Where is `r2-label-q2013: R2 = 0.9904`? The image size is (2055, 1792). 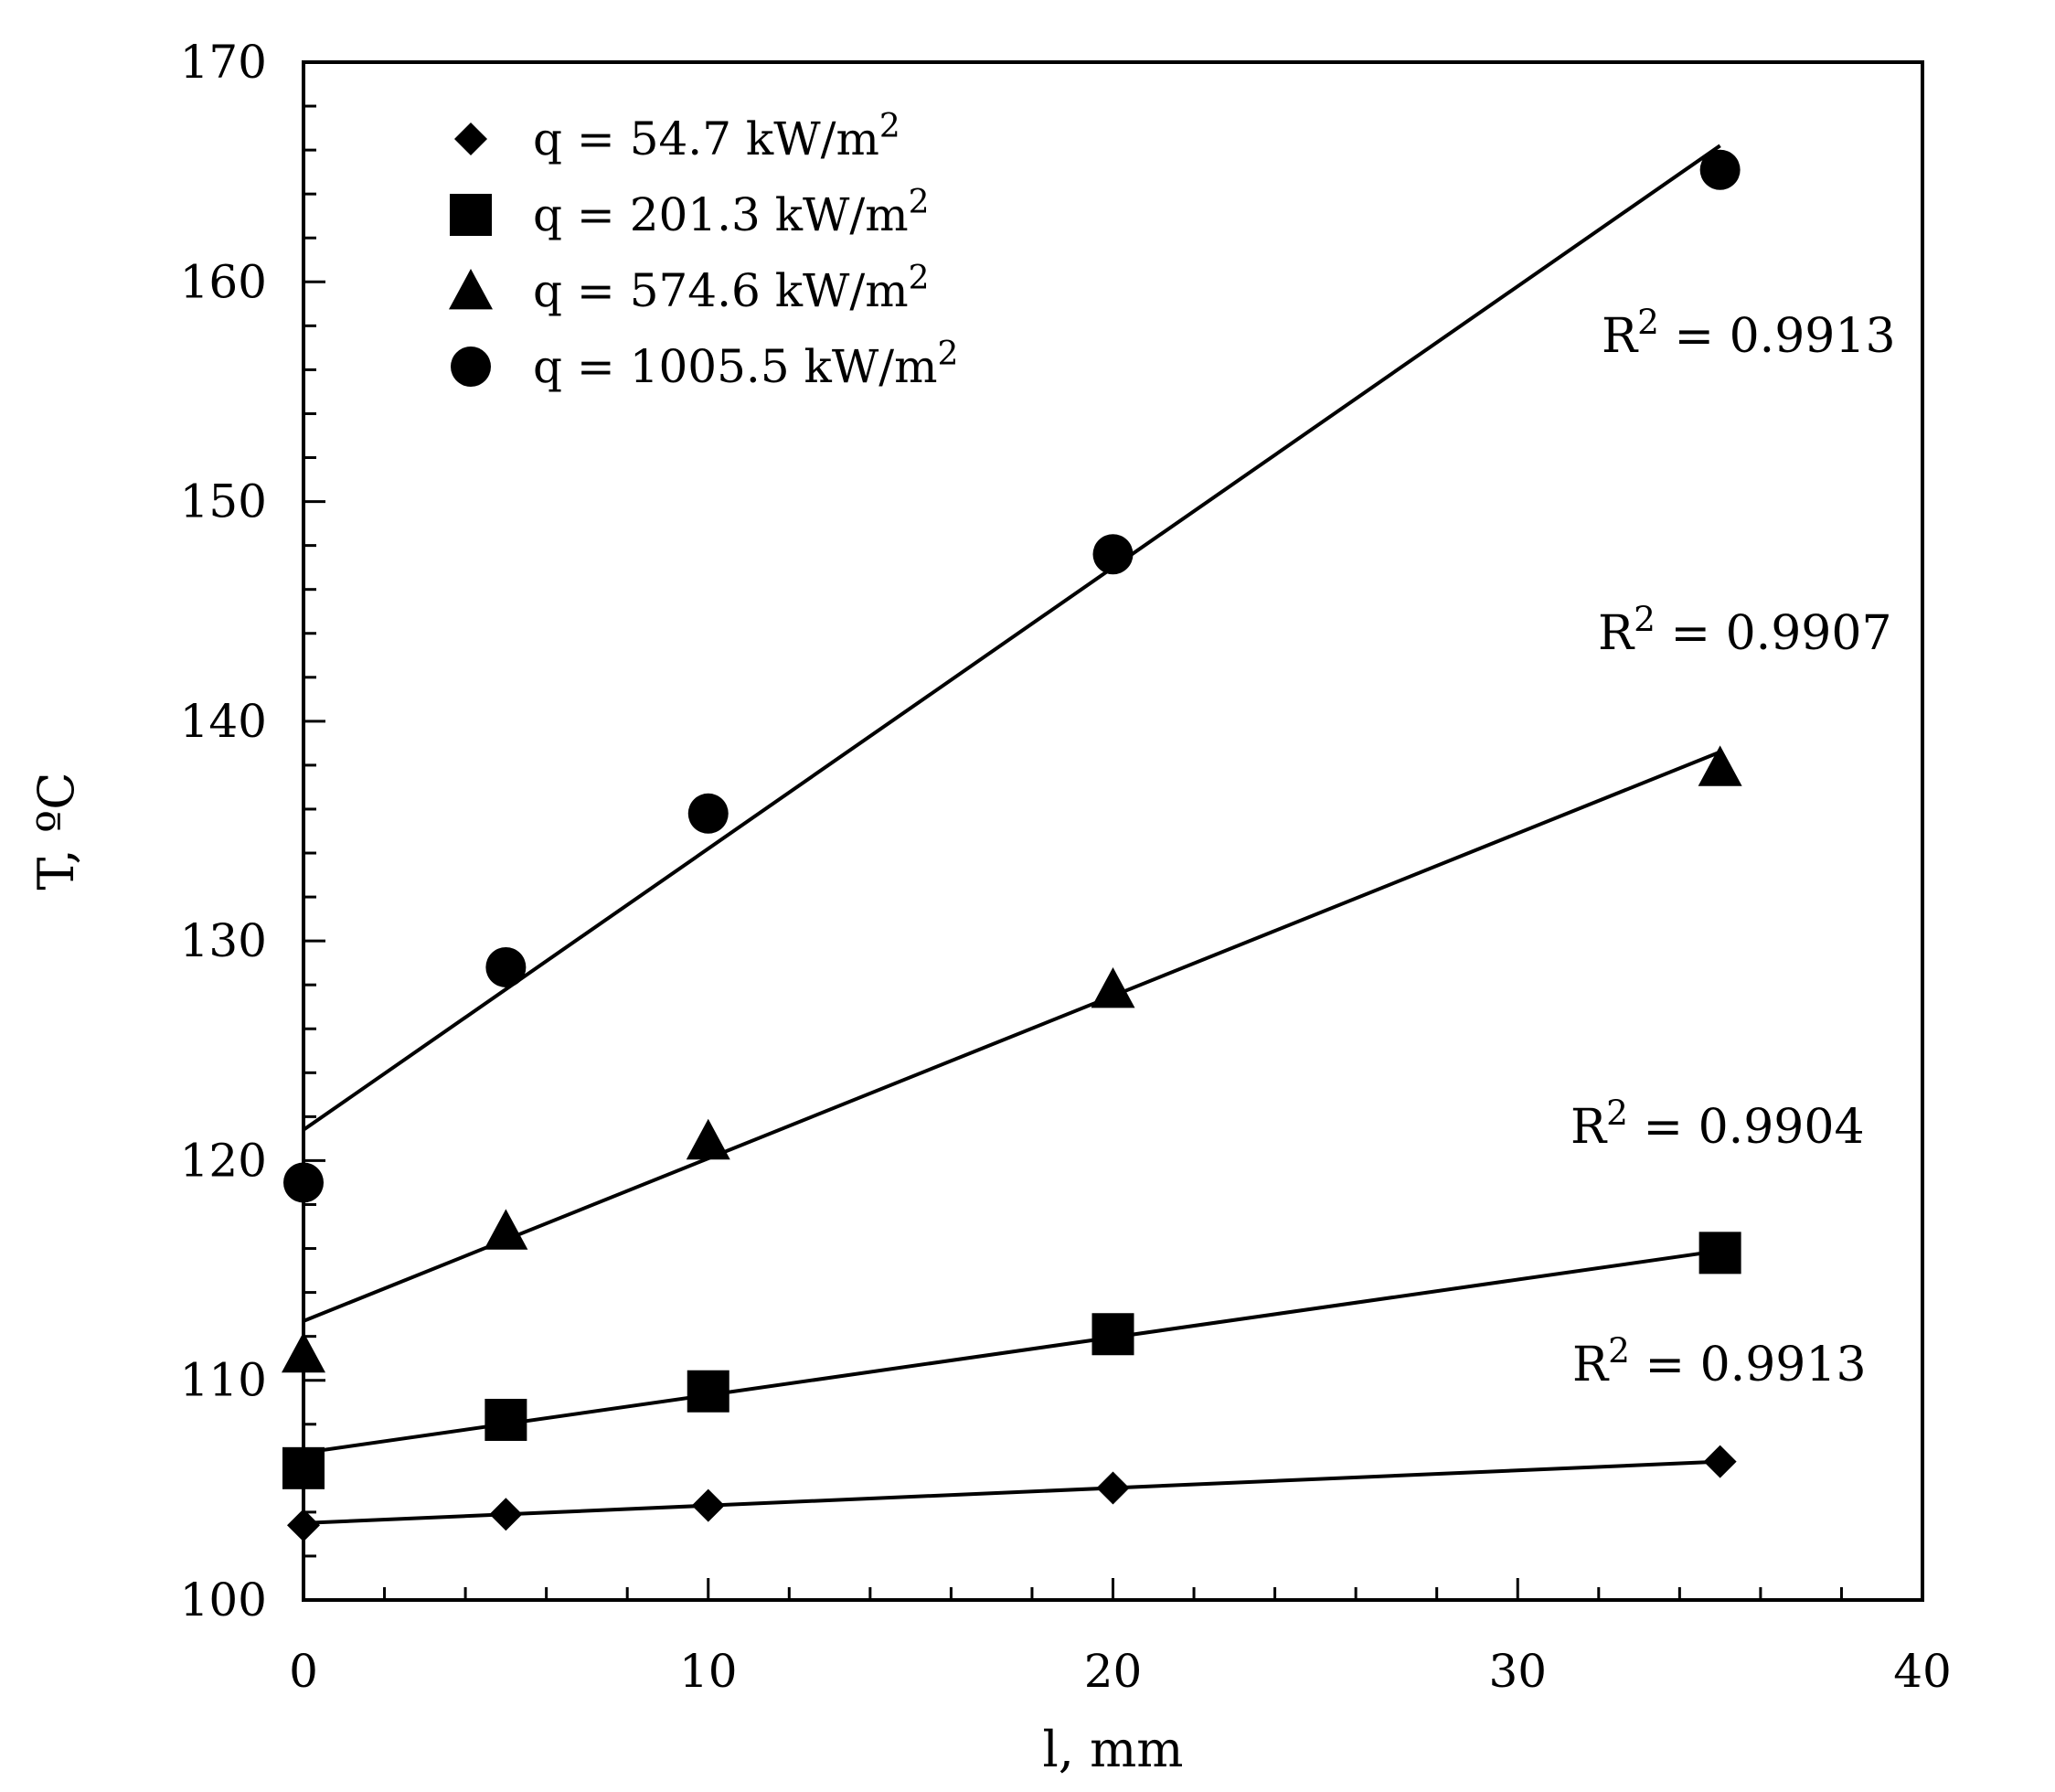
r2-label-q2013: R2 = 0.9904 is located at coordinates (1718, 1124).